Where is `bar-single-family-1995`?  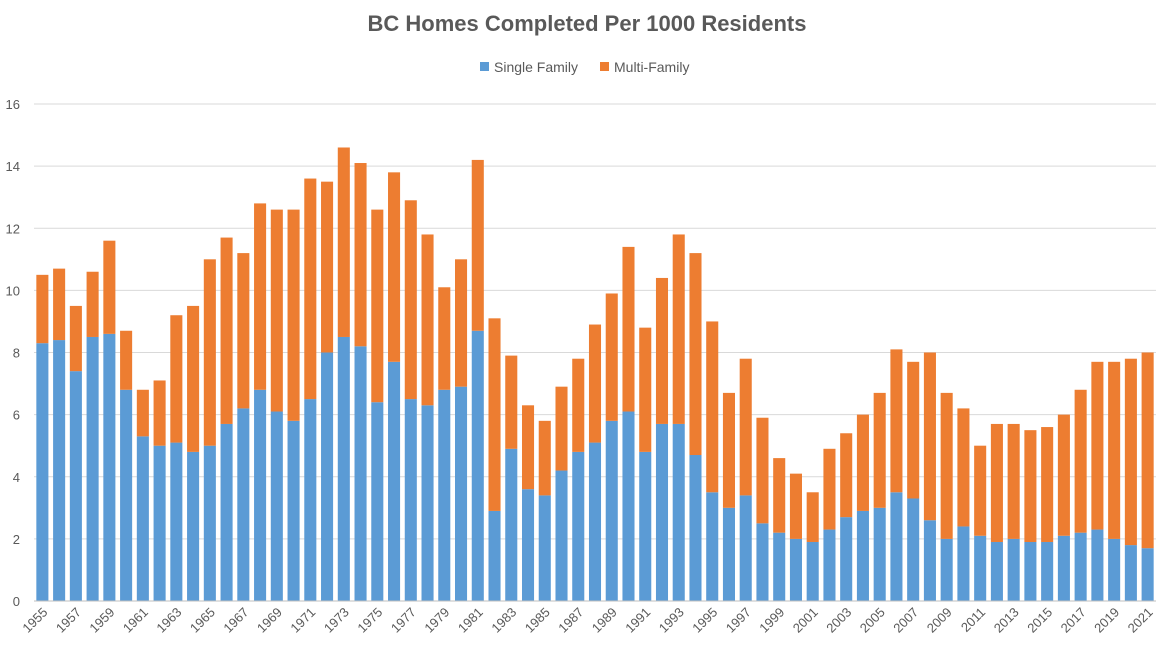 bar-single-family-1995 is located at coordinates (712, 546).